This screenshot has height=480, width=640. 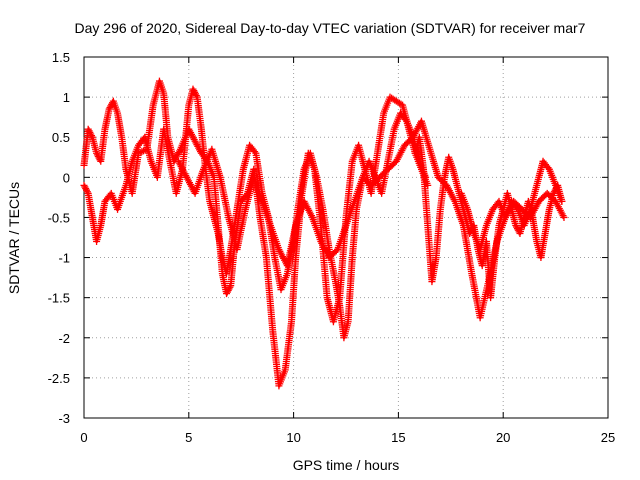 What do you see at coordinates (83, 437) in the screenshot?
I see `x-tick-label: 0` at bounding box center [83, 437].